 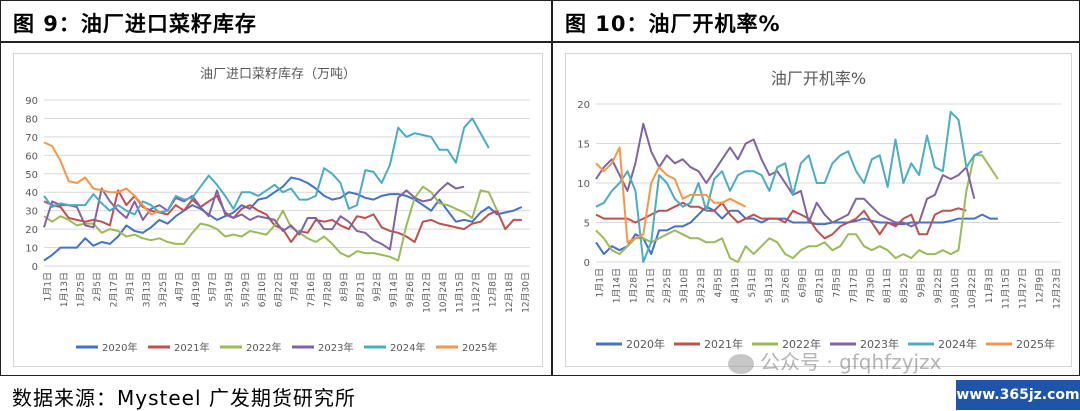 What do you see at coordinates (1057, 288) in the screenshot?
I see `x-tick-label: 12月23日` at bounding box center [1057, 288].